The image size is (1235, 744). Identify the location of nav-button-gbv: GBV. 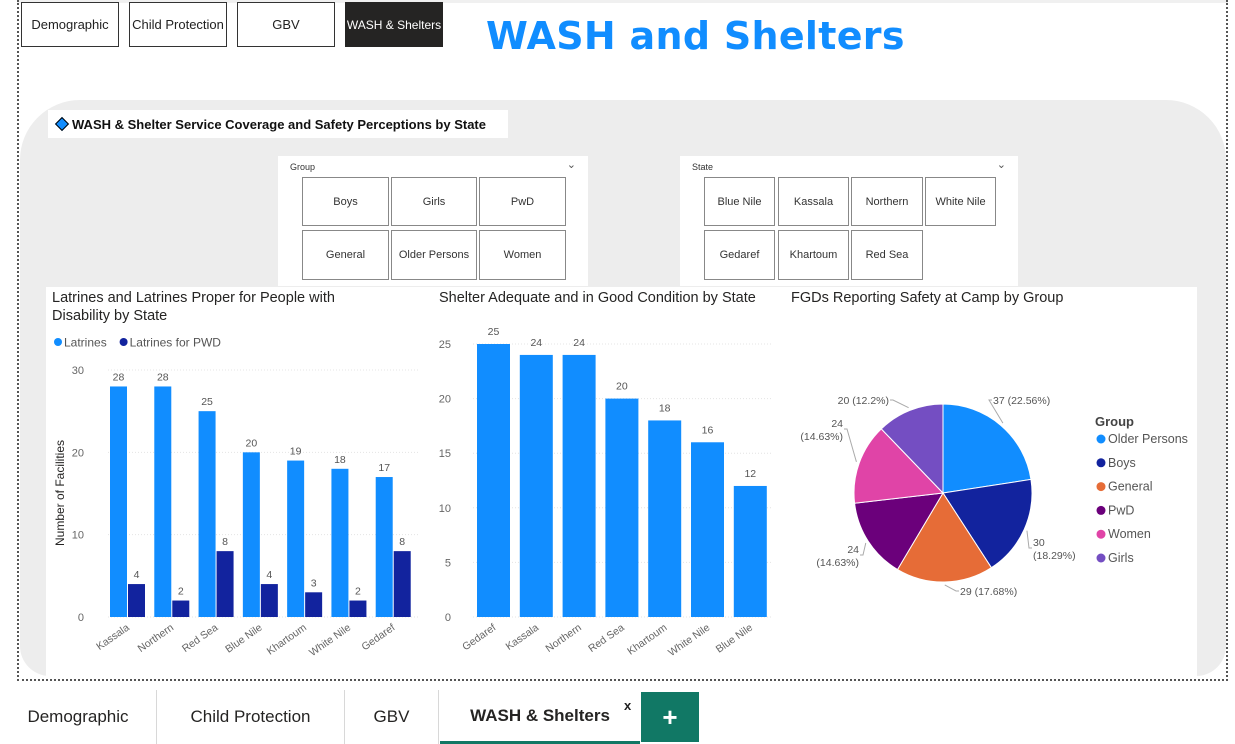
(286, 24).